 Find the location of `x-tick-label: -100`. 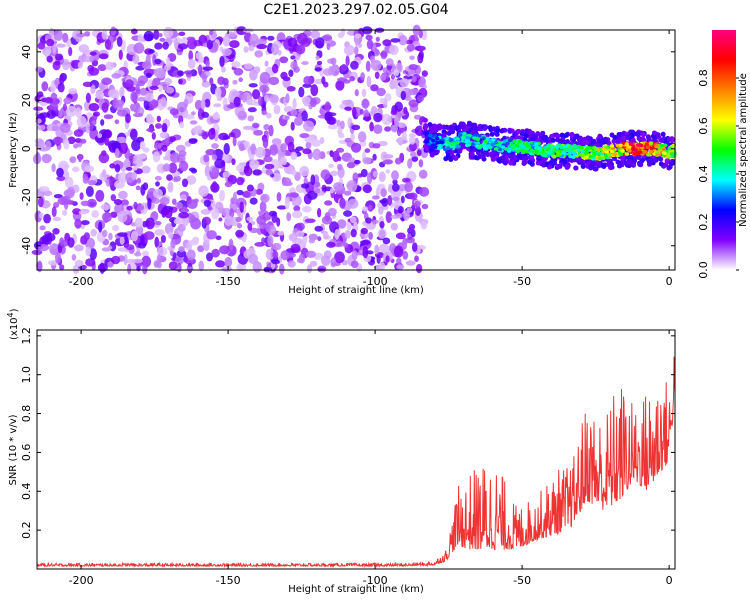

x-tick-label: -100 is located at coordinates (375, 580).